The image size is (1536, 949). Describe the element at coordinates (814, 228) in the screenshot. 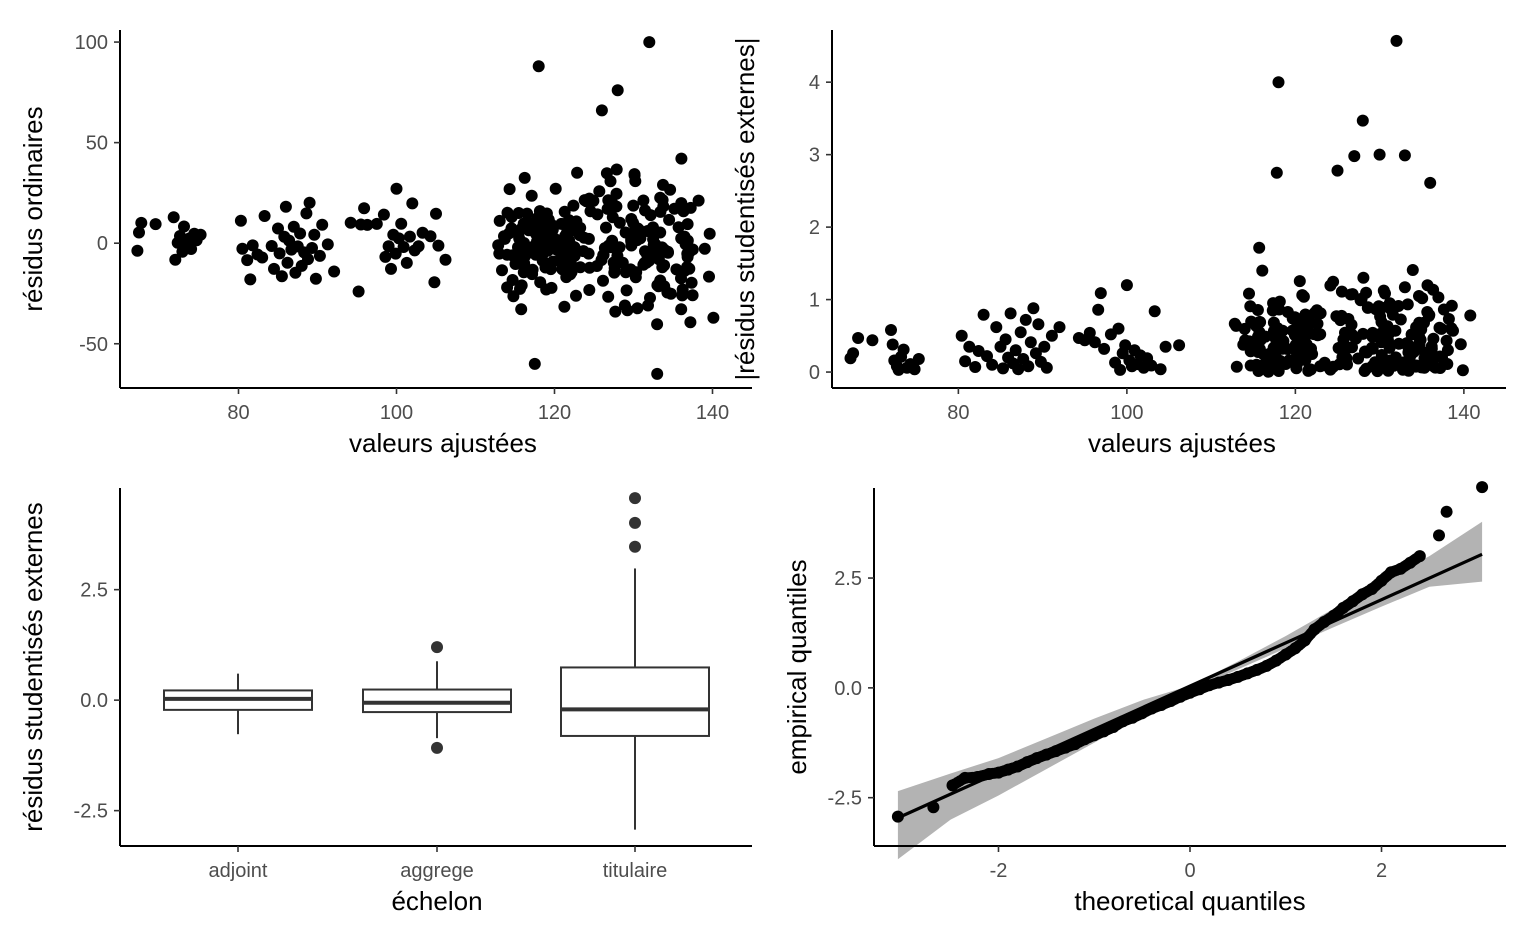

I see `y-tick-label: 2` at that location.